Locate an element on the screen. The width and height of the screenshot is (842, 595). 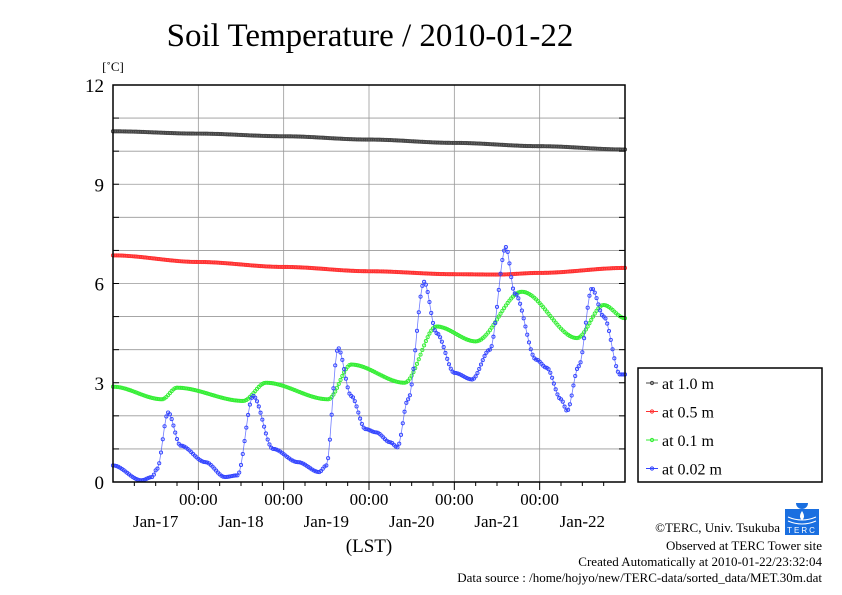
x-time-tick-label: 00:00 is located at coordinates (539, 499).